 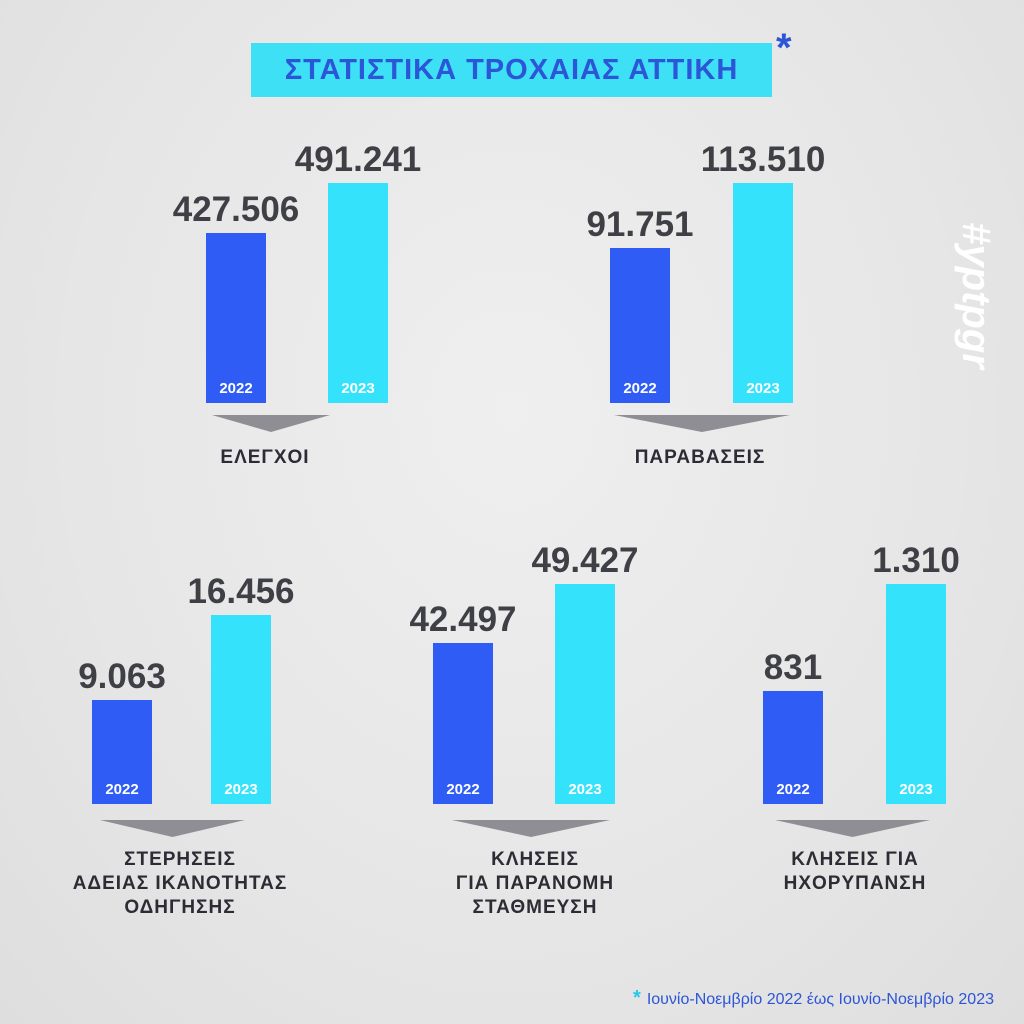 What do you see at coordinates (358, 159) in the screenshot?
I see `bar-value-label: 491.241` at bounding box center [358, 159].